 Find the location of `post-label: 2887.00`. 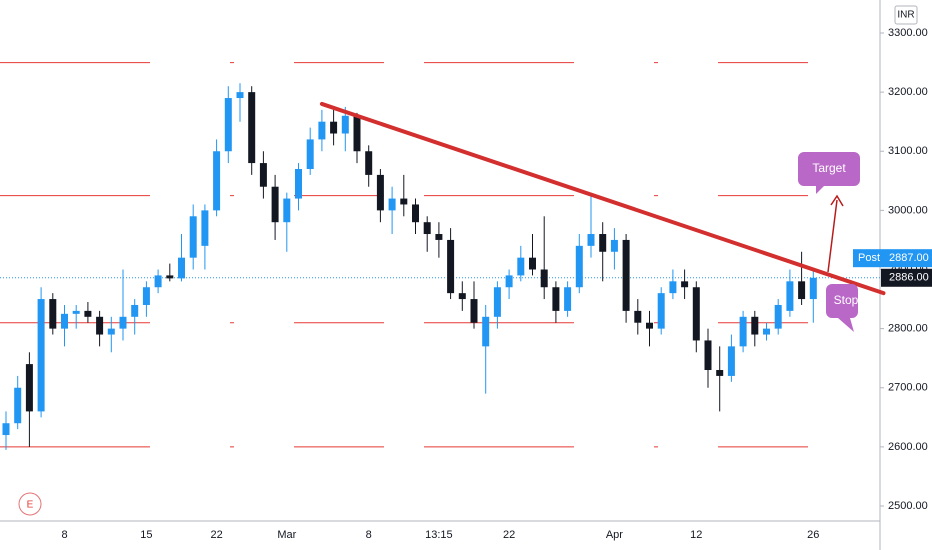

post-label: 2887.00 is located at coordinates (909, 258).